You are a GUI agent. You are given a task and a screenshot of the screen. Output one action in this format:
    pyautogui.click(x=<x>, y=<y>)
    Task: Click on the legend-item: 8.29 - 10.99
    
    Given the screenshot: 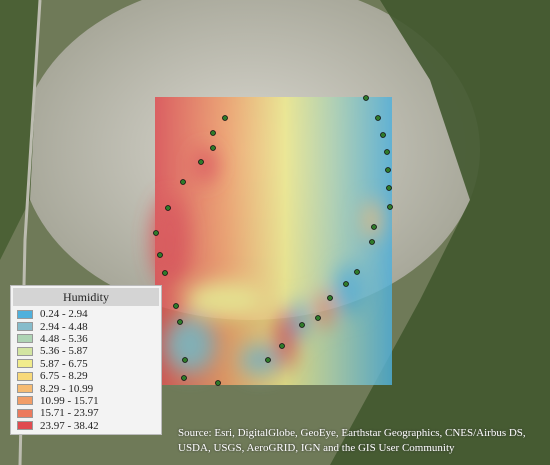 What is the action you would take?
    pyautogui.click(x=89, y=388)
    